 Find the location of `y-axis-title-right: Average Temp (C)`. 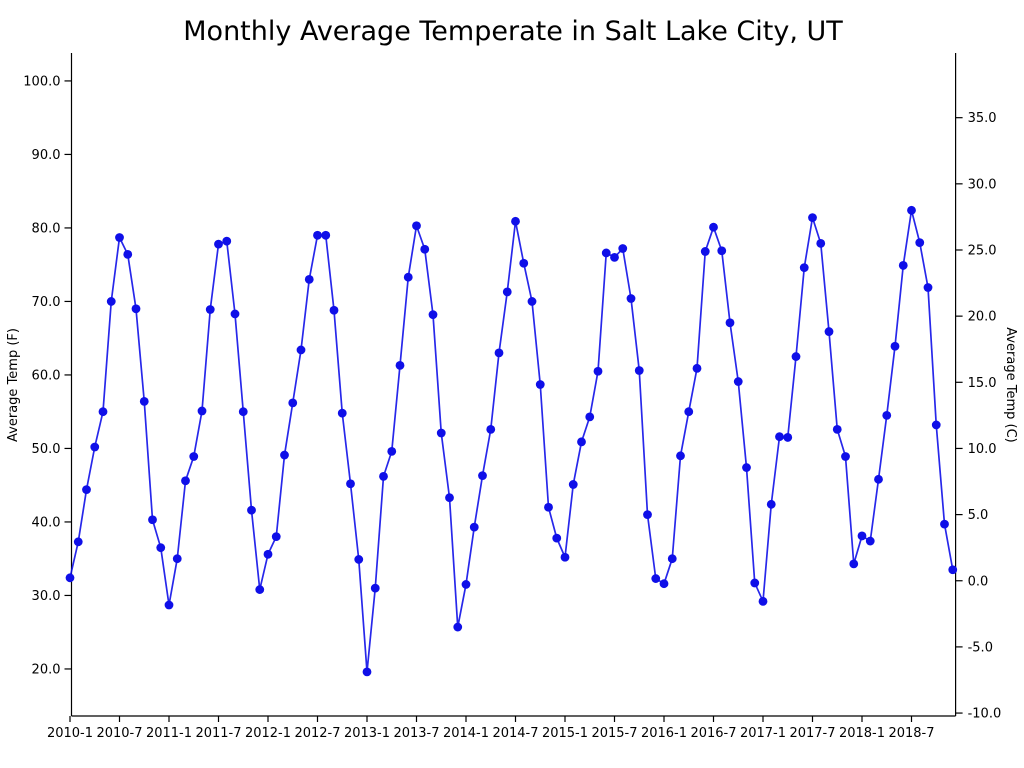

y-axis-title-right: Average Temp (C) is located at coordinates (1010, 385).